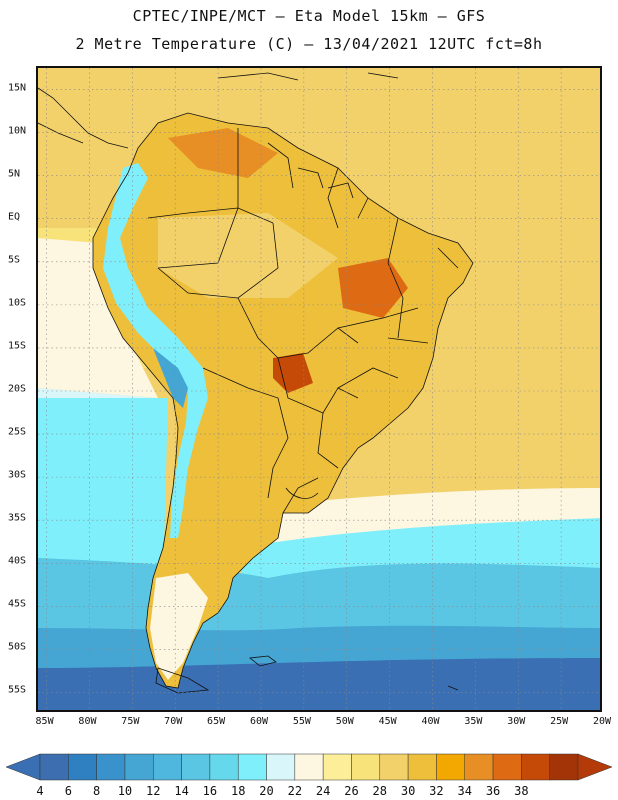 The image size is (618, 800). Describe the element at coordinates (87, 721) in the screenshot. I see `lon-tick-label: 80W` at that location.